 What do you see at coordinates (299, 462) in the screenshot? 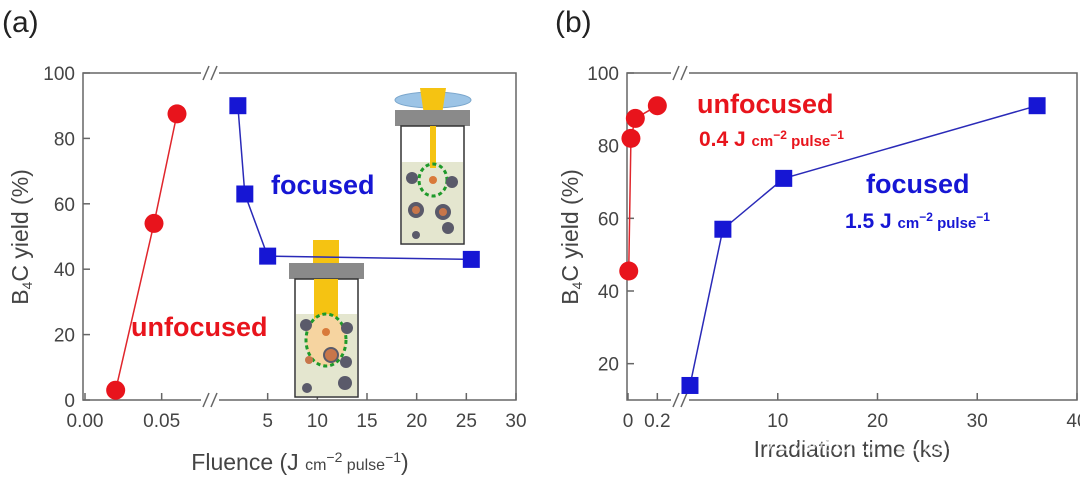
I see `panel-a-xlabel: Fluence (J cm−2 pulse−1)` at bounding box center [299, 462].